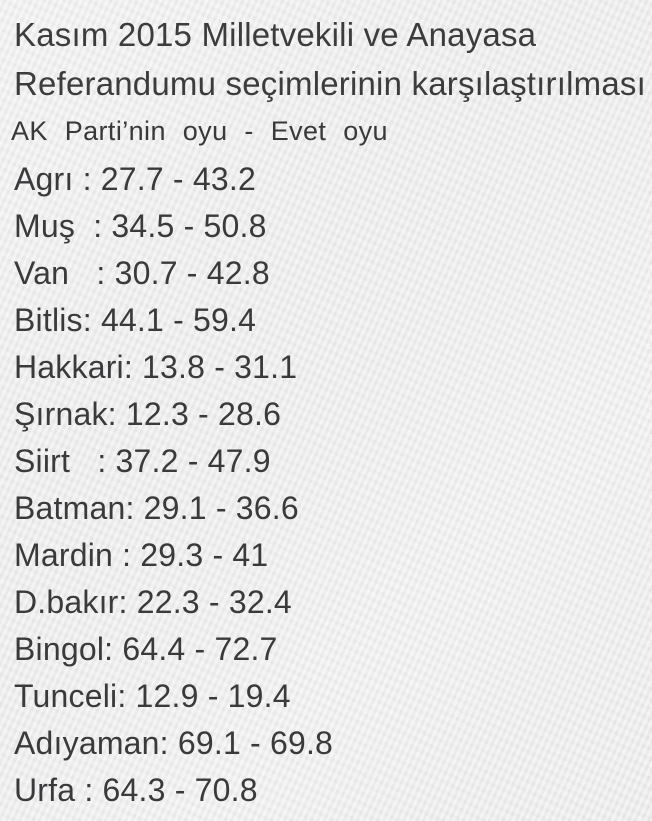  I want to click on province-row: Adıyaman: 69.1 - 69.8, so click(328, 743).